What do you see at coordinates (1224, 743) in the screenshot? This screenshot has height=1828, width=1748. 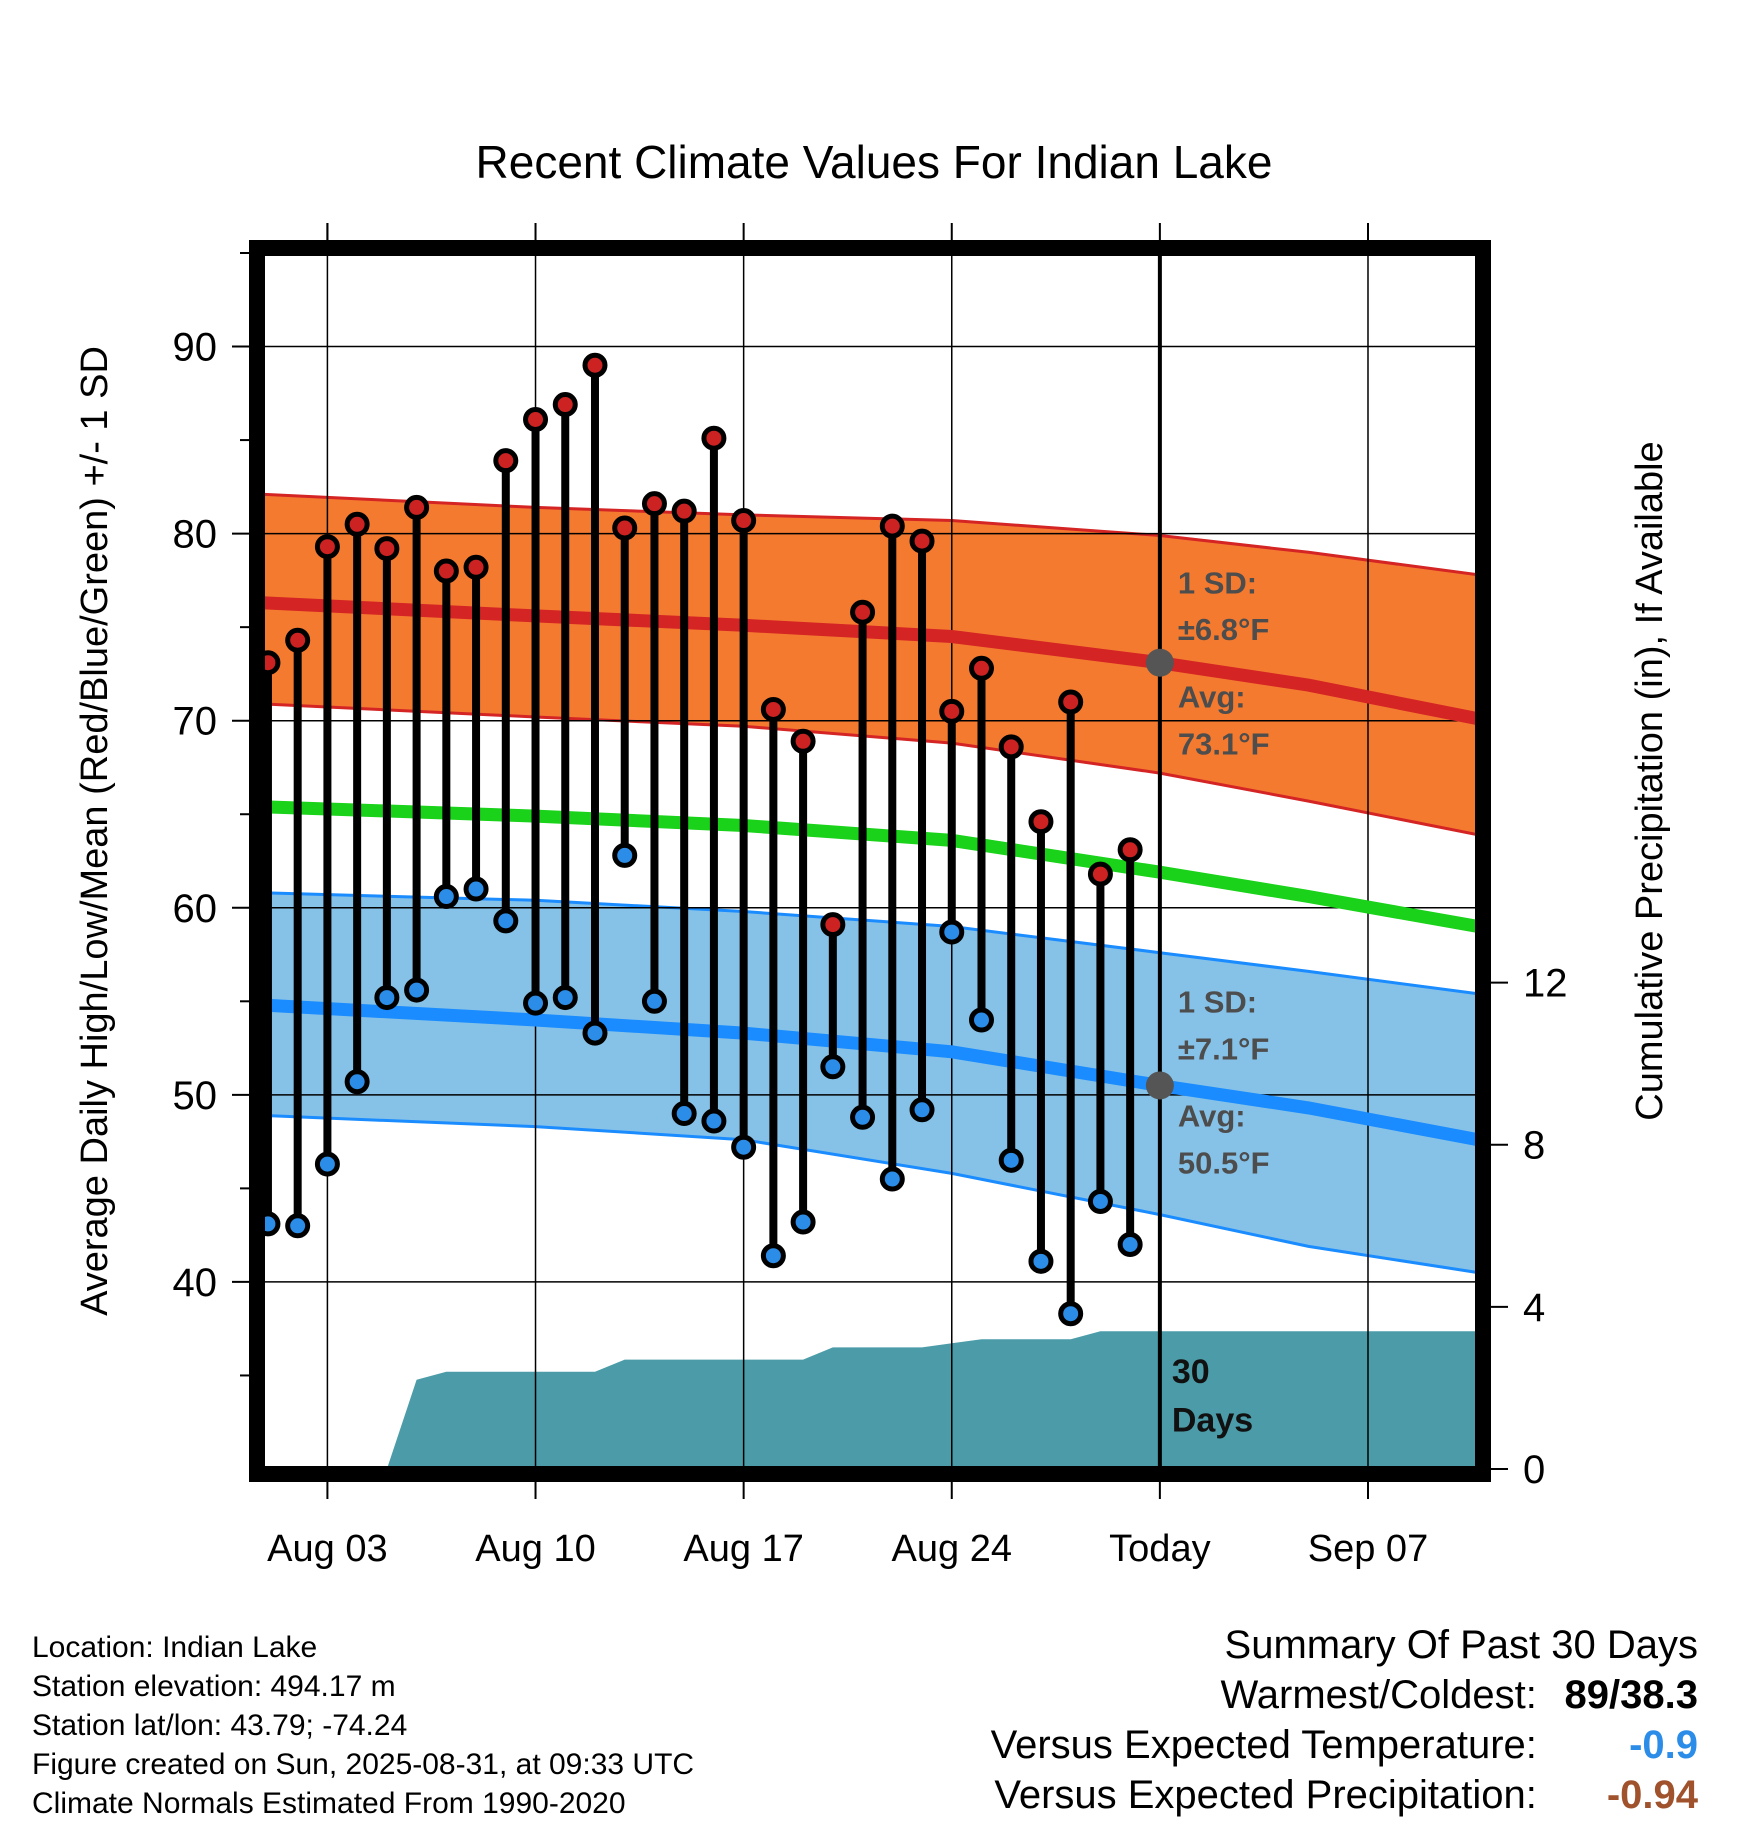 I see `high-avg-annotation: 73.1°F` at bounding box center [1224, 743].